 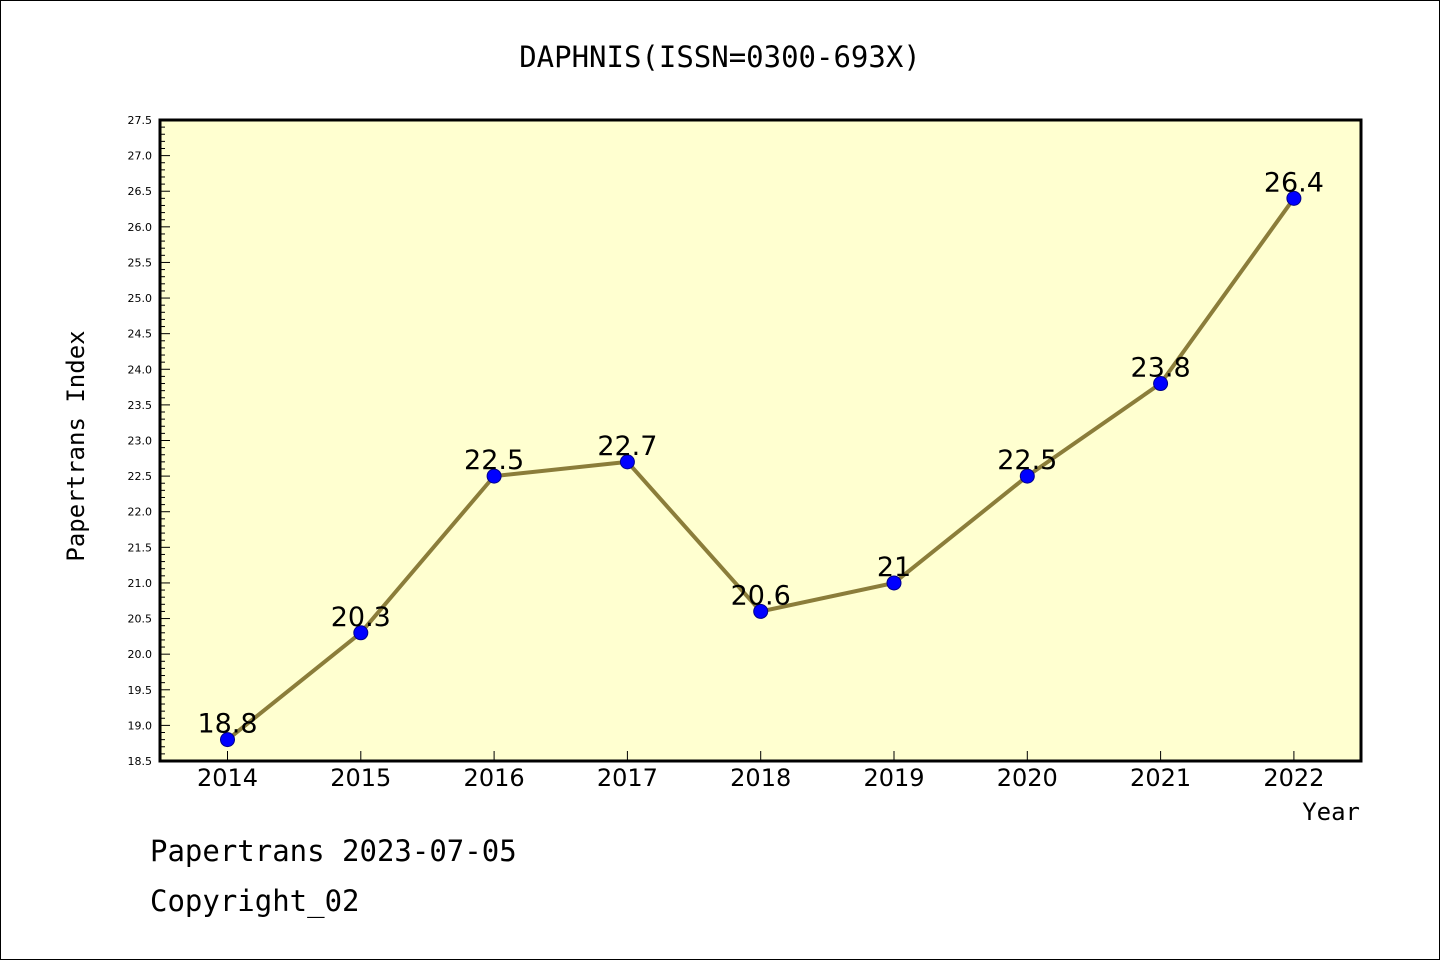 What do you see at coordinates (140, 227) in the screenshot?
I see `y-tick-label: 26.0` at bounding box center [140, 227].